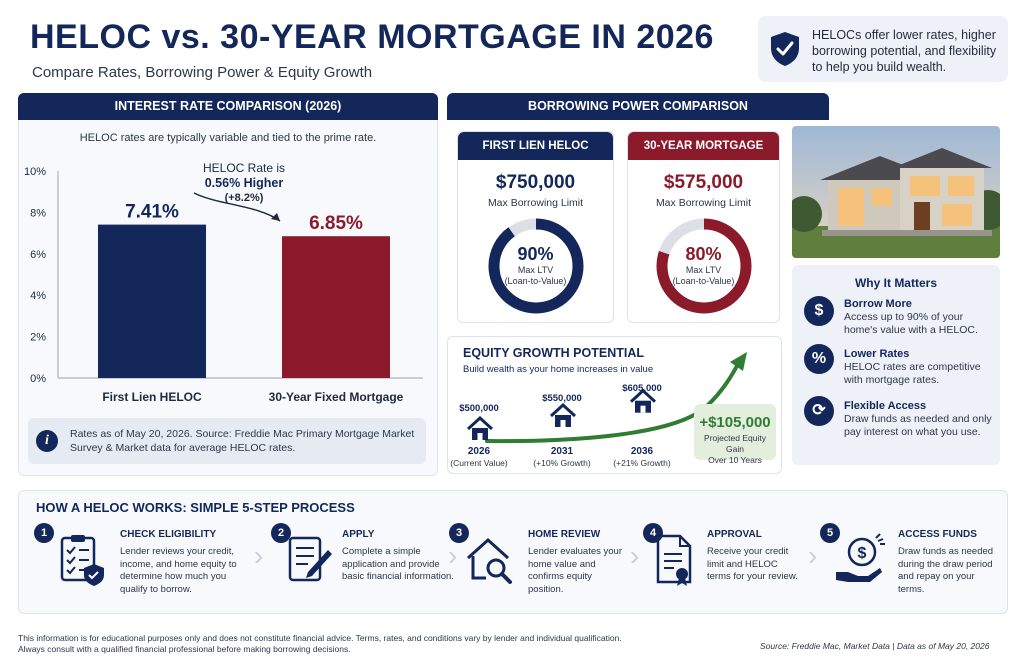 This screenshot has height=672, width=1024. I want to click on y-tick-label: 4%, so click(38, 296).